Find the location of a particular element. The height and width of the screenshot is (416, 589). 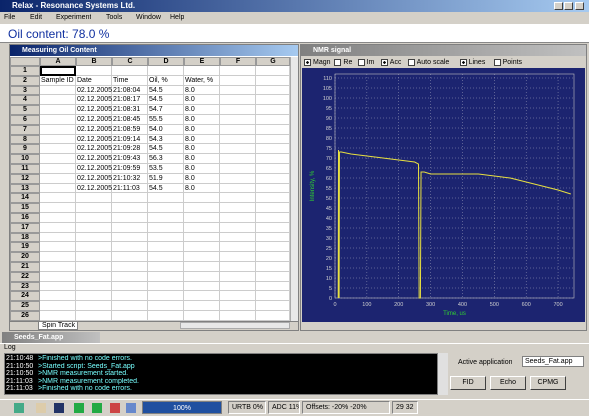

cell-text: 21:08:59 is located at coordinates (127, 129).